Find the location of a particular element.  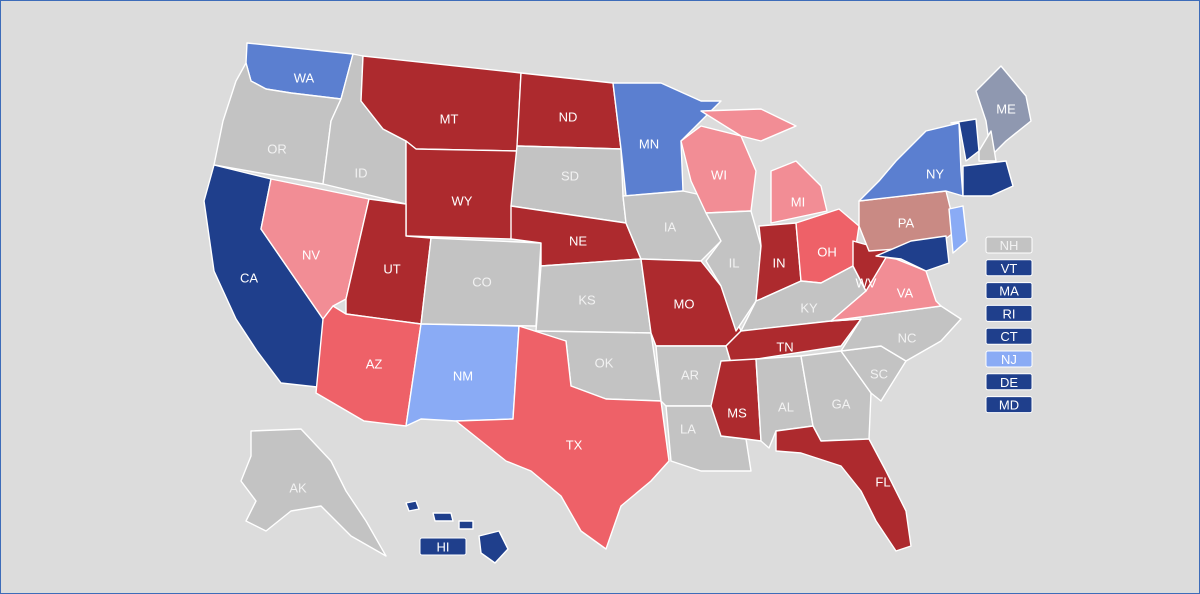

chip-MD: MD is located at coordinates (1009, 405).